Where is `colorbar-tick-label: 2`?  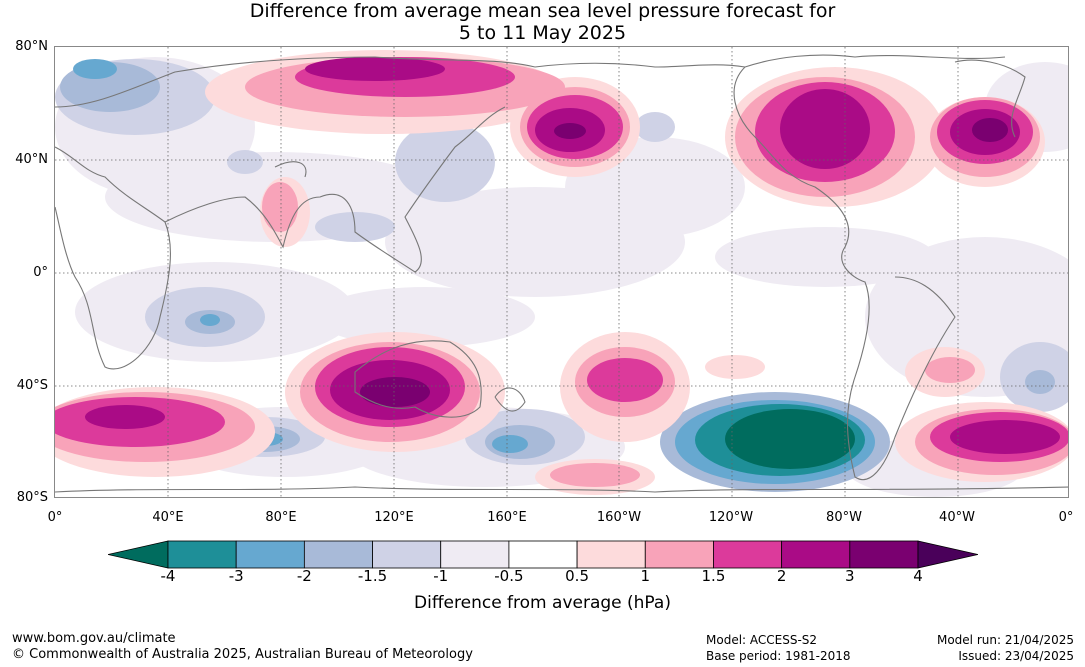
colorbar-tick-label: 2 is located at coordinates (781, 576).